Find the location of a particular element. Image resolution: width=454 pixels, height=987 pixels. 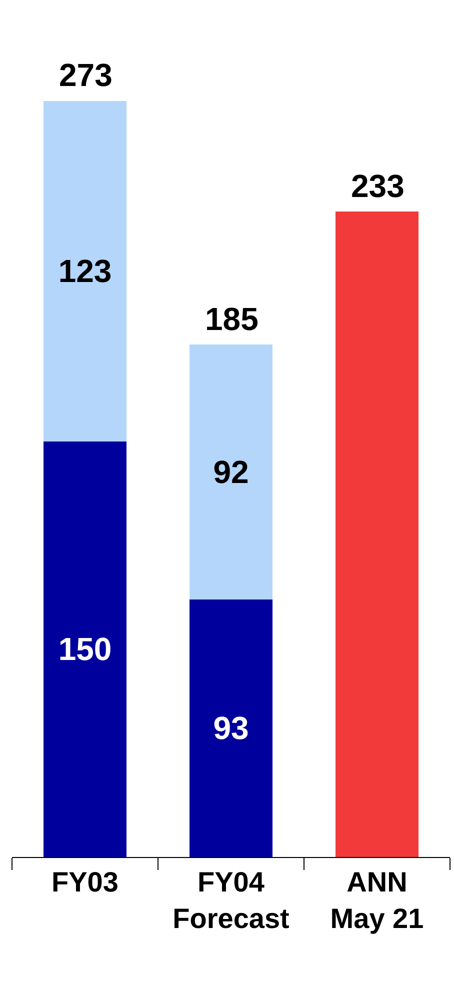

total-label: 233 is located at coordinates (377, 186).